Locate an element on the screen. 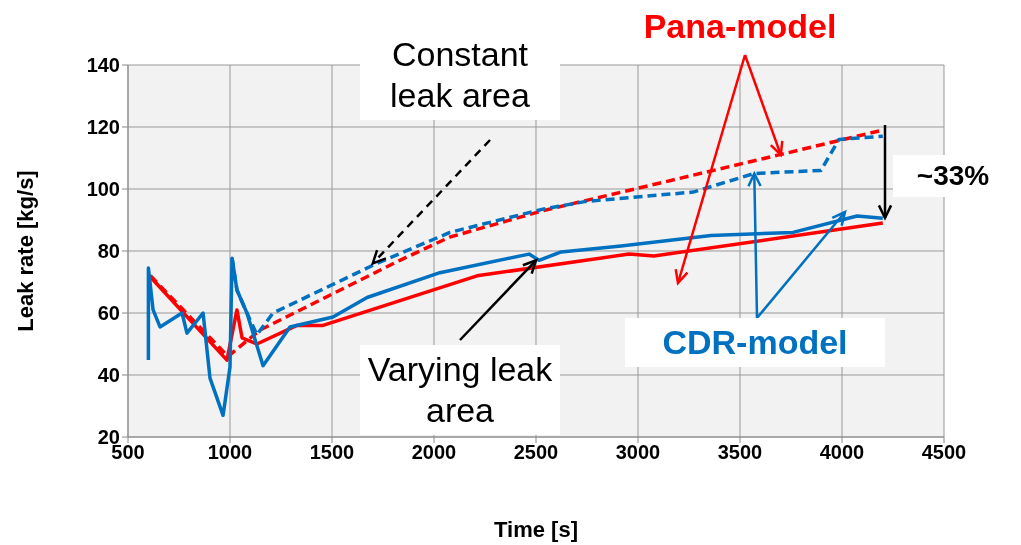  x-tick-label: 4000 is located at coordinates (842, 452).